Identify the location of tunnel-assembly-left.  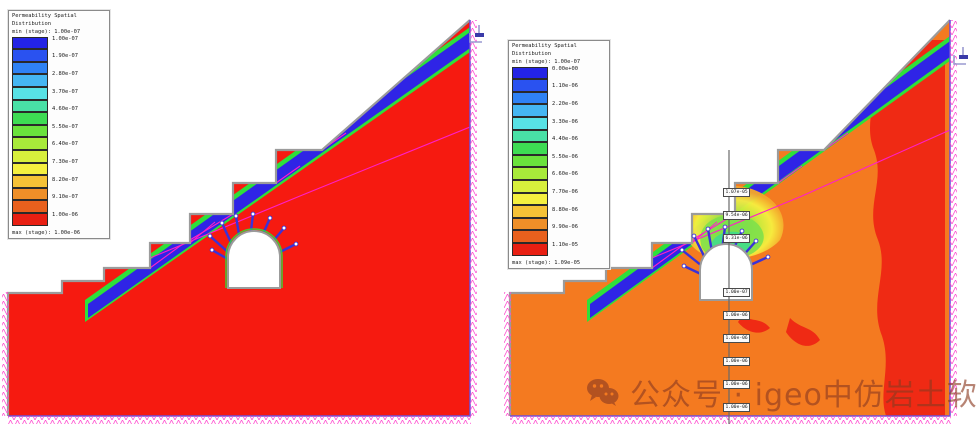
(253, 250).